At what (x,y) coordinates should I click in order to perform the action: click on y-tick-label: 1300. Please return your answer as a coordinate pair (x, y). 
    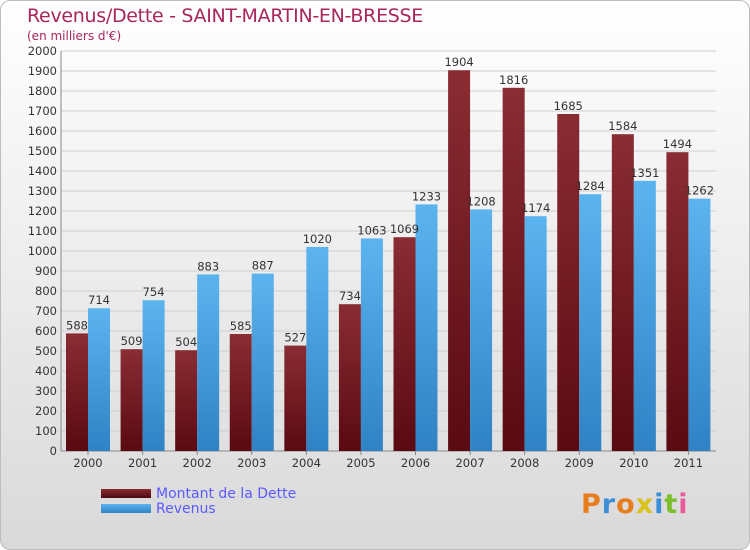
    Looking at the image, I should click on (42, 191).